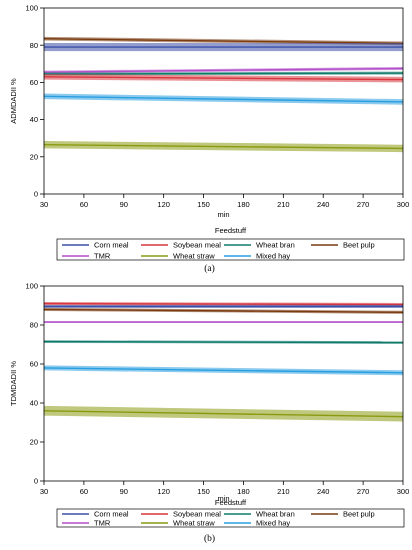  I want to click on y-axis-label: TDMDADII %, so click(13, 383).